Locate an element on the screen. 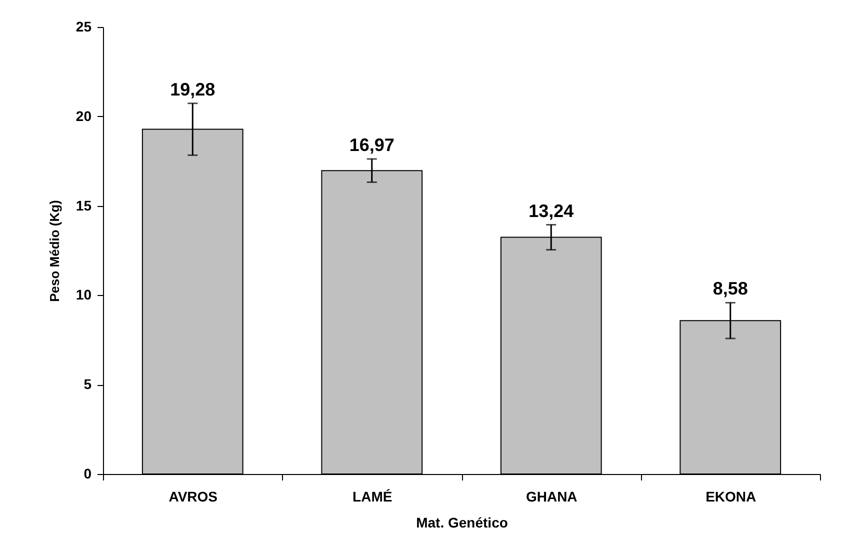 This screenshot has width=854, height=559. data-label: 16,97 is located at coordinates (371, 144).